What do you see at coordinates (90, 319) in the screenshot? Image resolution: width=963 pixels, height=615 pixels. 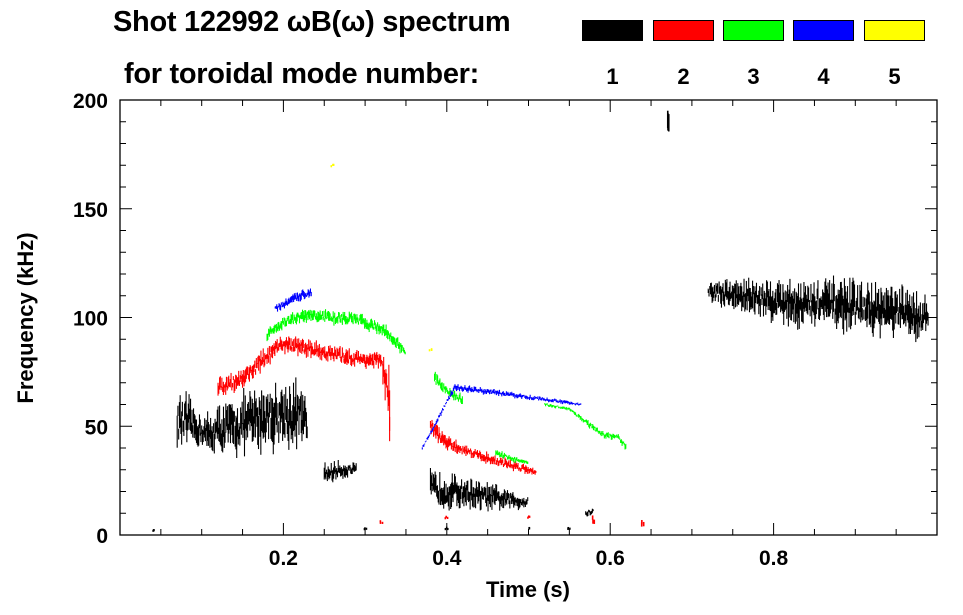 I see `y-tick-label: 100` at bounding box center [90, 319].